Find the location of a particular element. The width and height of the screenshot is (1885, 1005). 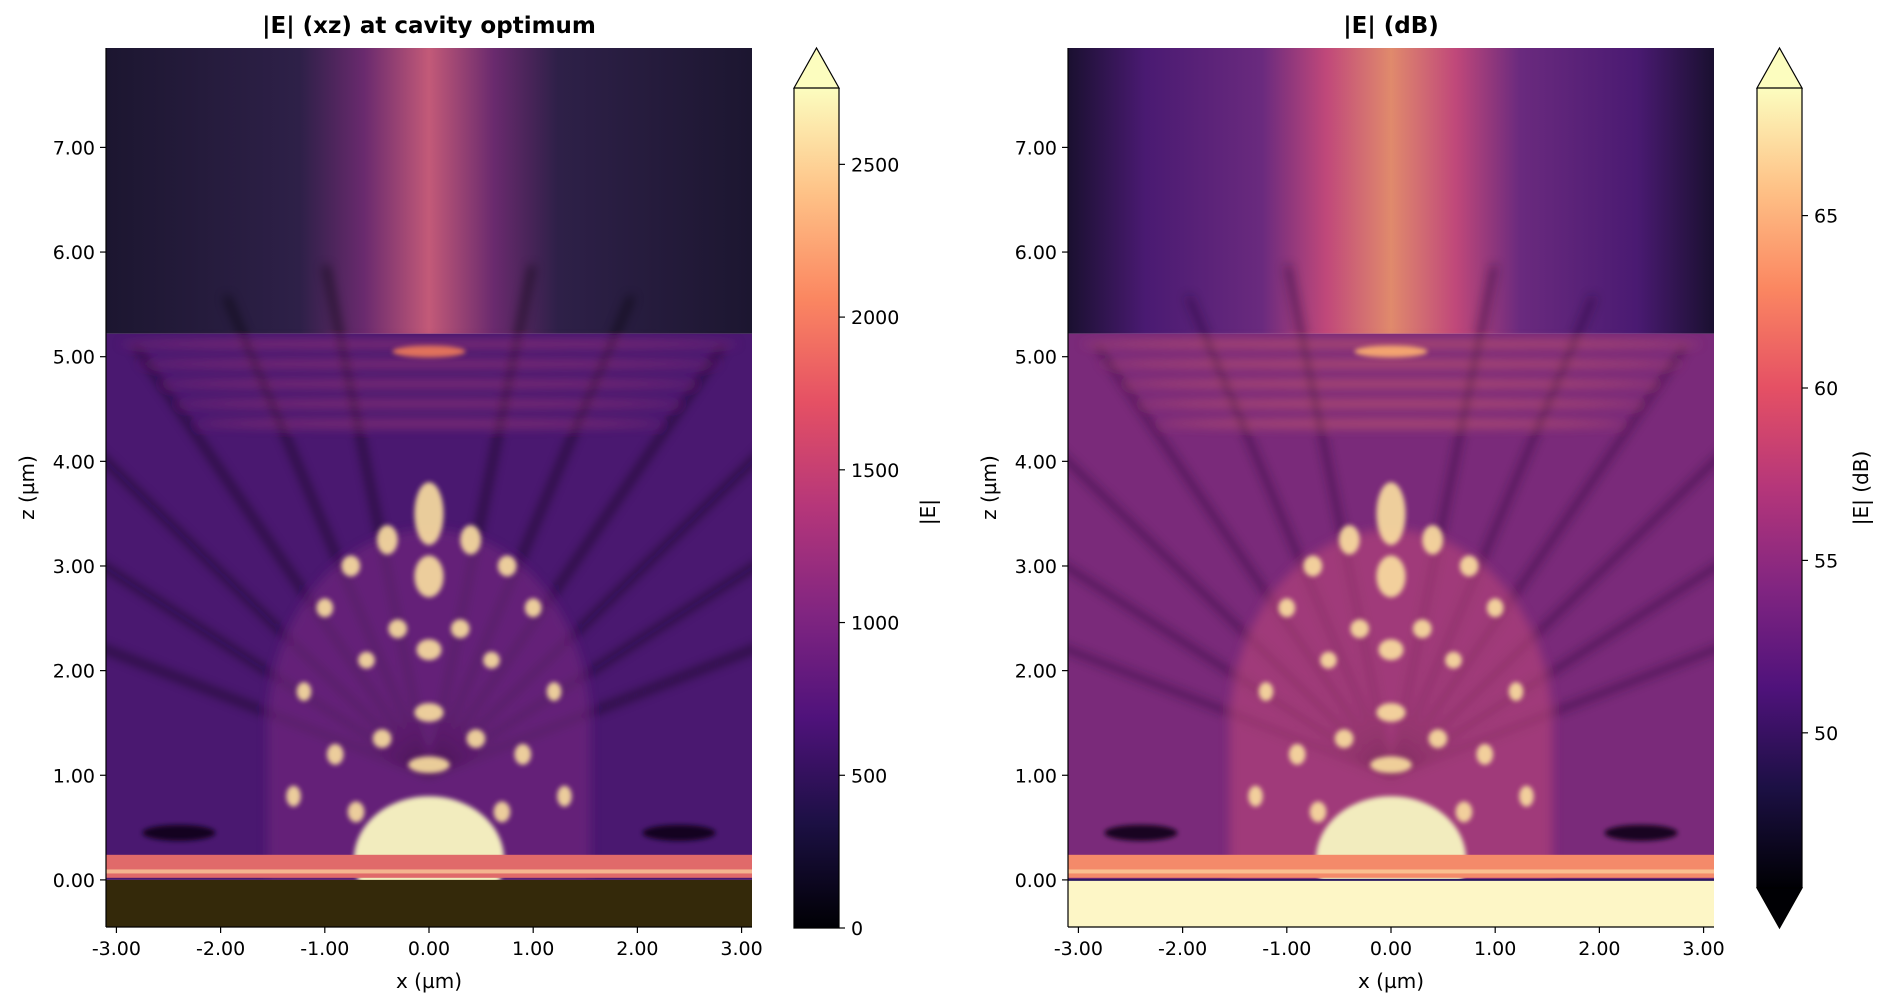

colorbar-tick-label: 1000 is located at coordinates (875, 624).